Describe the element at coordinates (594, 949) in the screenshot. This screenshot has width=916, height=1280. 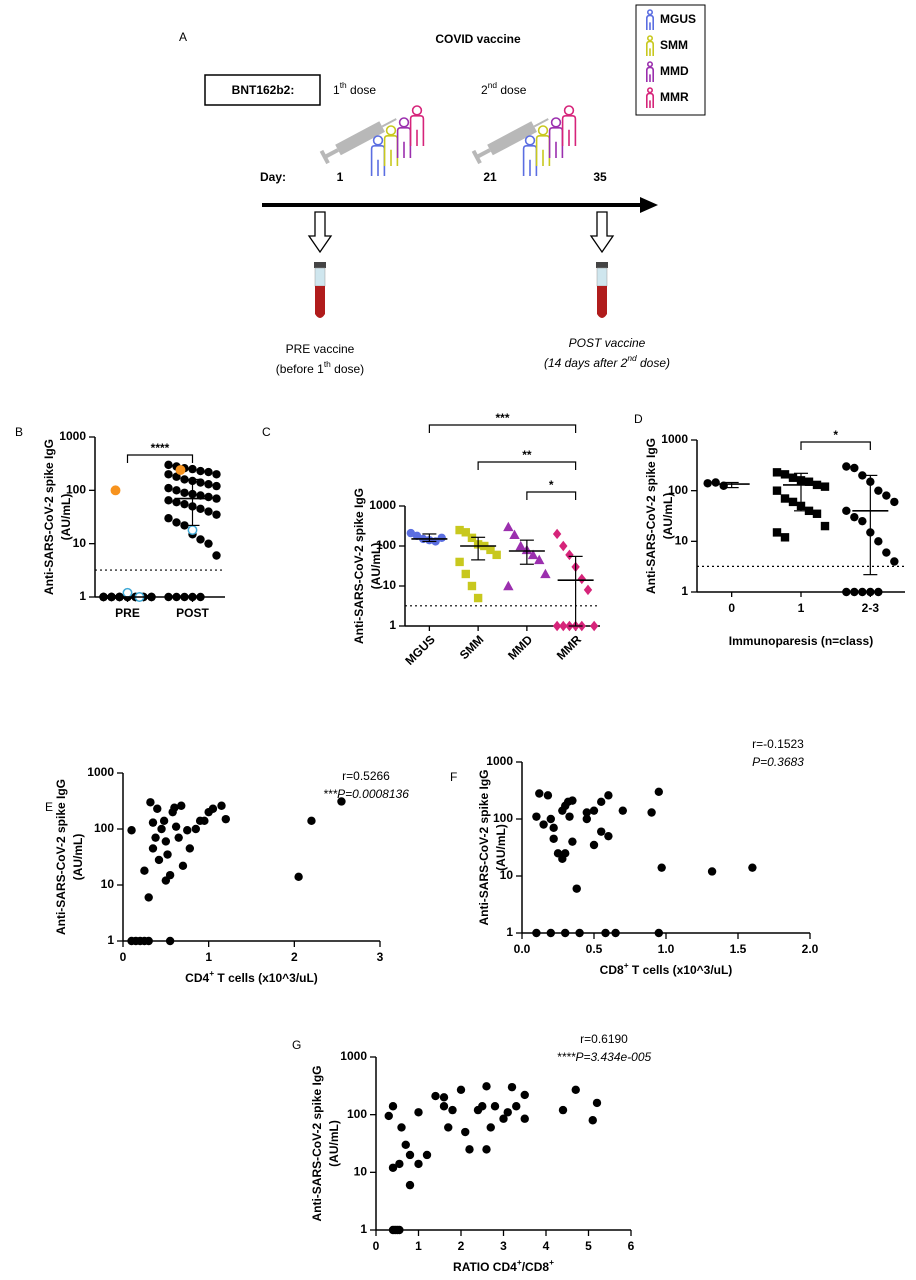
I see `x-tick-label: 0.5` at that location.